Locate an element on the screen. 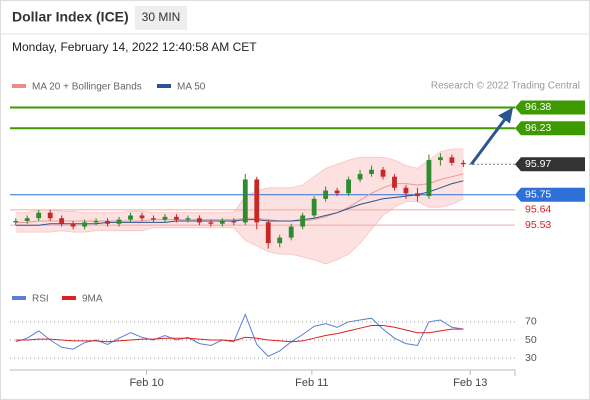 This screenshot has width=590, height=400. title: Dollar Index (ICE) is located at coordinates (70, 17).